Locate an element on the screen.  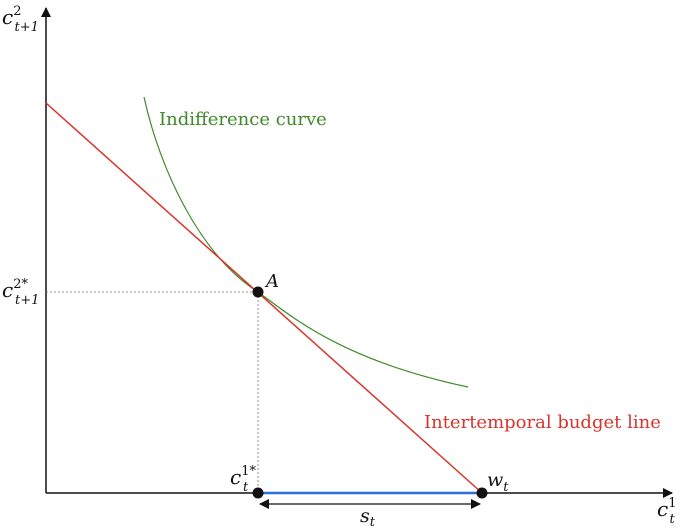
y-axis-label: c2 t+1 is located at coordinates (20, 19).